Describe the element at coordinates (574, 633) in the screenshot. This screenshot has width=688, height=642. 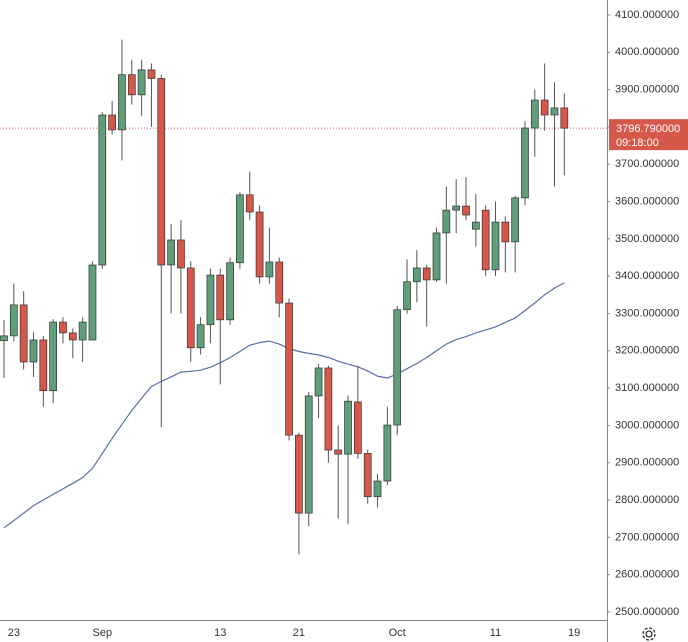
I see `x-tick-label: 19` at that location.